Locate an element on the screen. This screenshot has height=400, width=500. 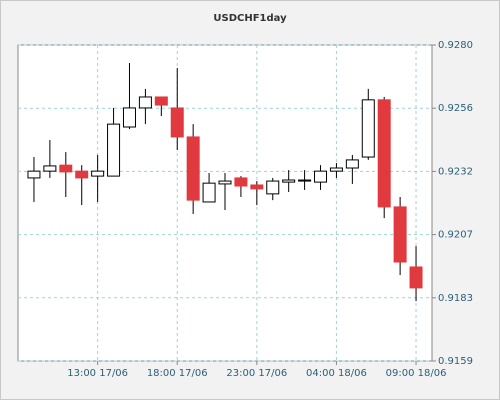
y-tick-label: 0.9159 is located at coordinates (455, 361).